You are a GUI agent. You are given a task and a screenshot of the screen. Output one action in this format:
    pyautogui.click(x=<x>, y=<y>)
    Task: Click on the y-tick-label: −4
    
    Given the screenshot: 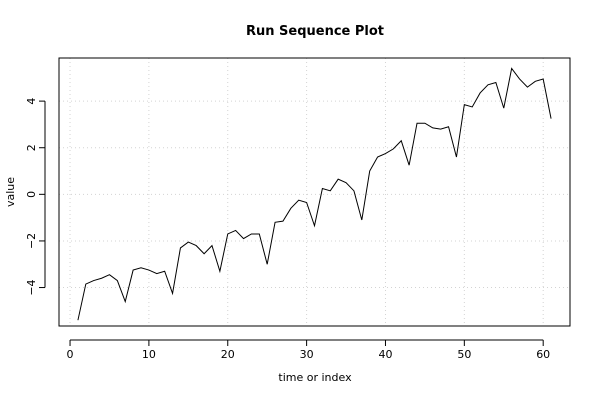 What is the action you would take?
    pyautogui.click(x=31, y=287)
    